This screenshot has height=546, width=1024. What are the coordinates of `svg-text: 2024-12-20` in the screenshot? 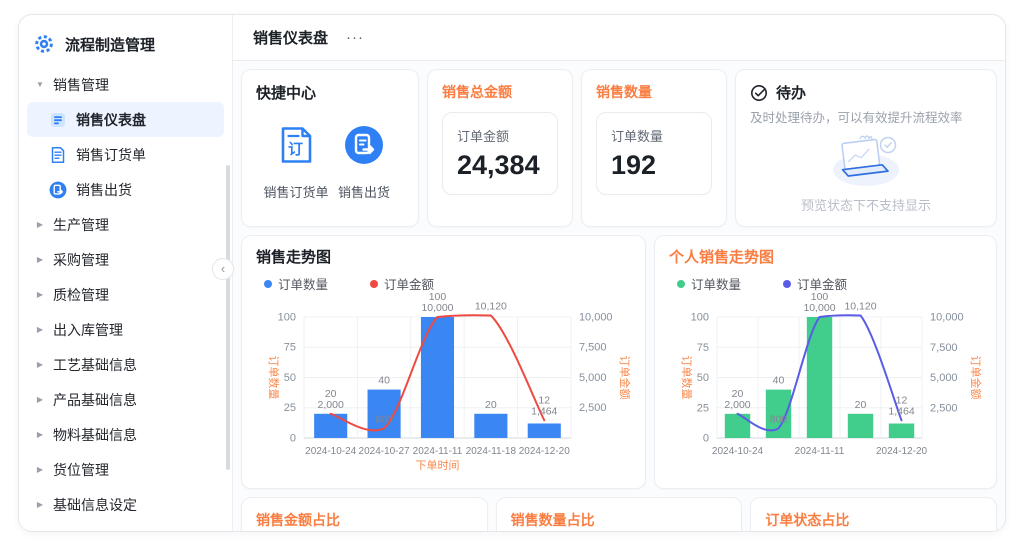 It's located at (545, 451).